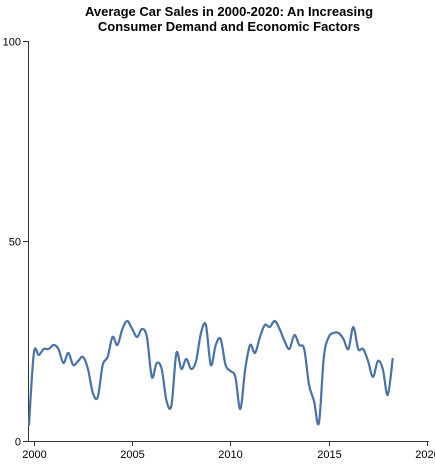  Describe the element at coordinates (18, 443) in the screenshot. I see `y-tick-label: 0` at that location.